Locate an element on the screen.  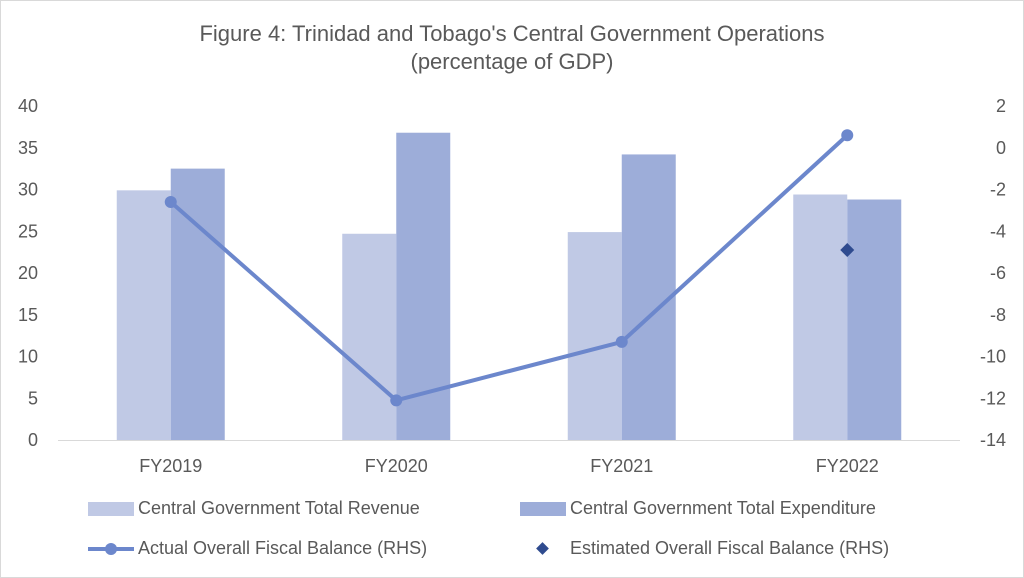
y-left-tick-label: 35 is located at coordinates (28, 148).